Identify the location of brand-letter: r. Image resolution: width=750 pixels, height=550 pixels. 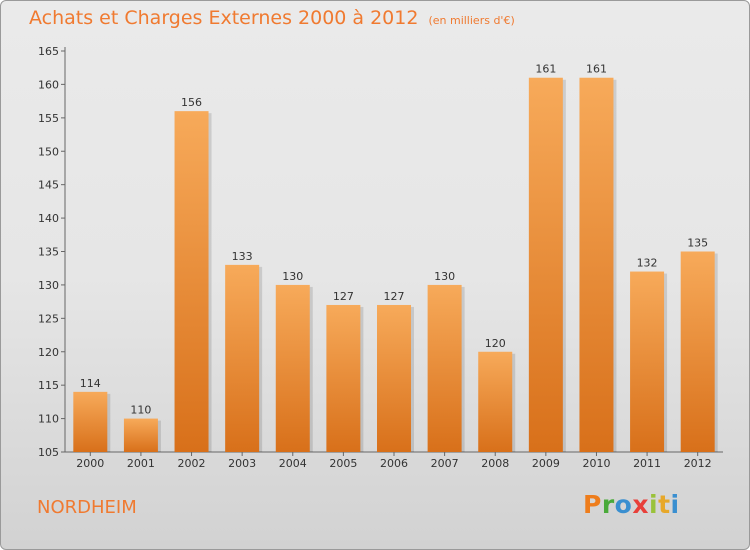
(608, 504).